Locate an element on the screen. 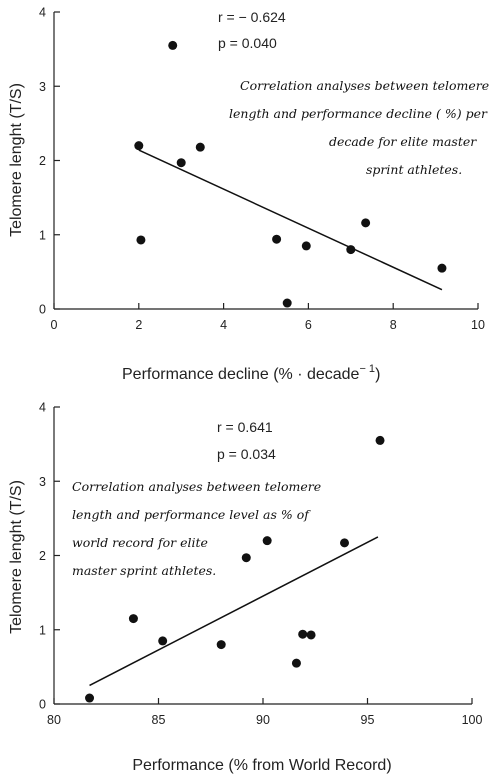 This screenshot has width=490, height=783. annotation-line-2: length and performance level as % of is located at coordinates (191, 514).